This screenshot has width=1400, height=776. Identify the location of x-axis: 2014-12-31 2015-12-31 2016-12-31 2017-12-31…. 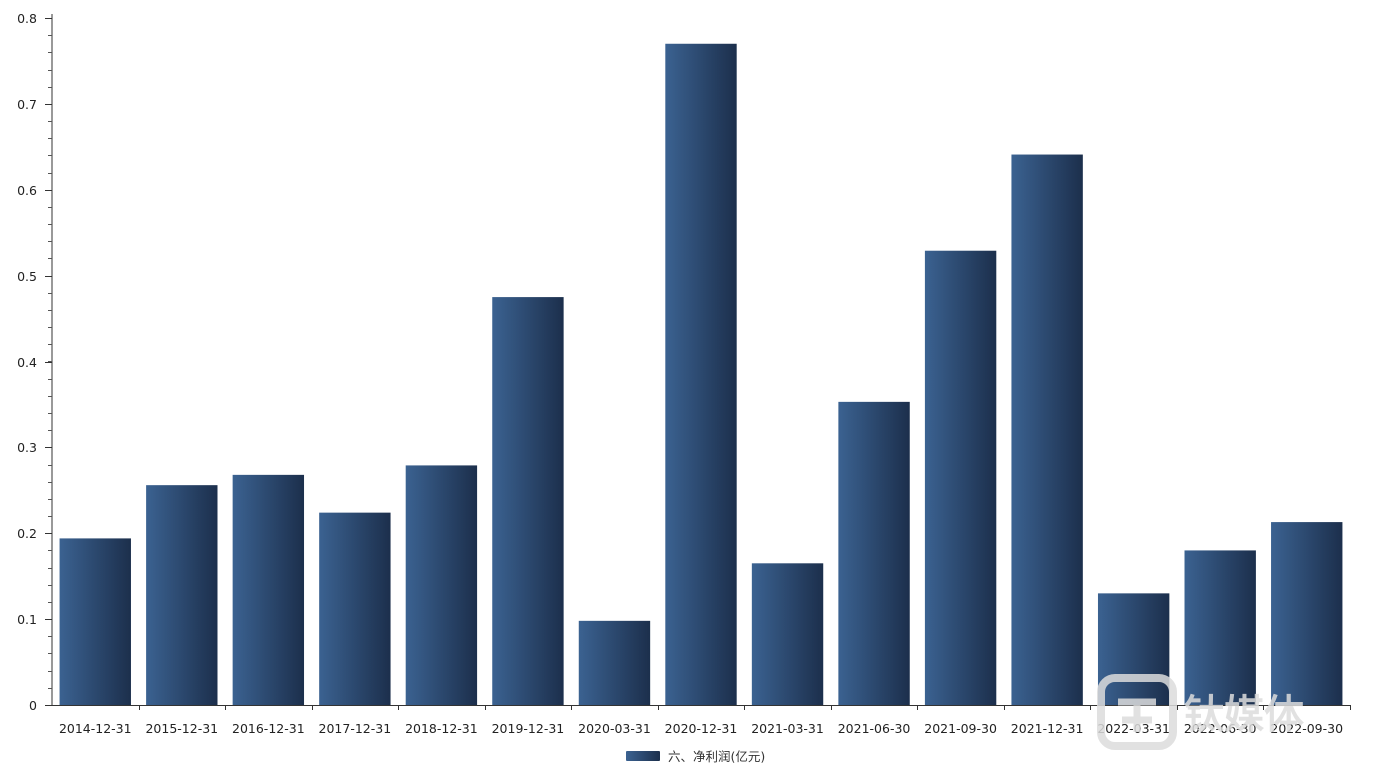
(701, 720).